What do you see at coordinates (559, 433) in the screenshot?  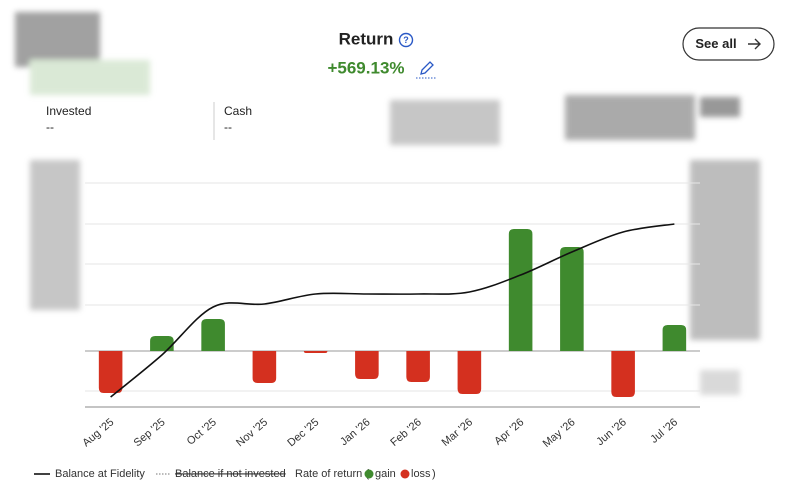 I see `x-tick-label: May '26` at bounding box center [559, 433].